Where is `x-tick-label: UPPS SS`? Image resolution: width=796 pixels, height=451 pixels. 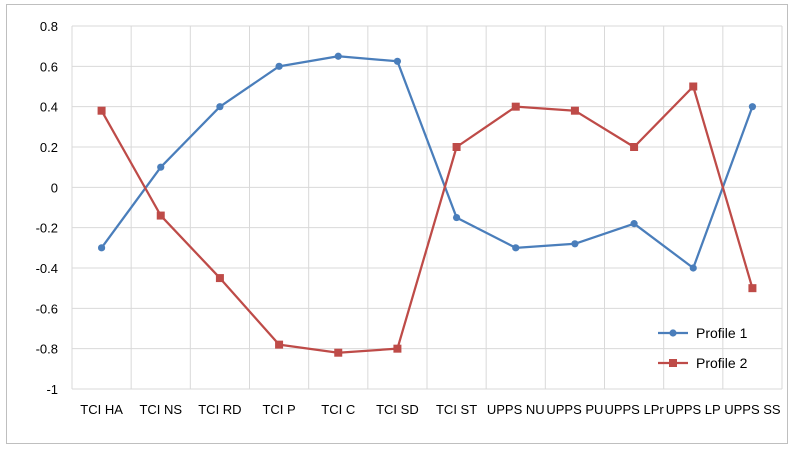 x-tick-label: UPPS SS is located at coordinates (752, 409).